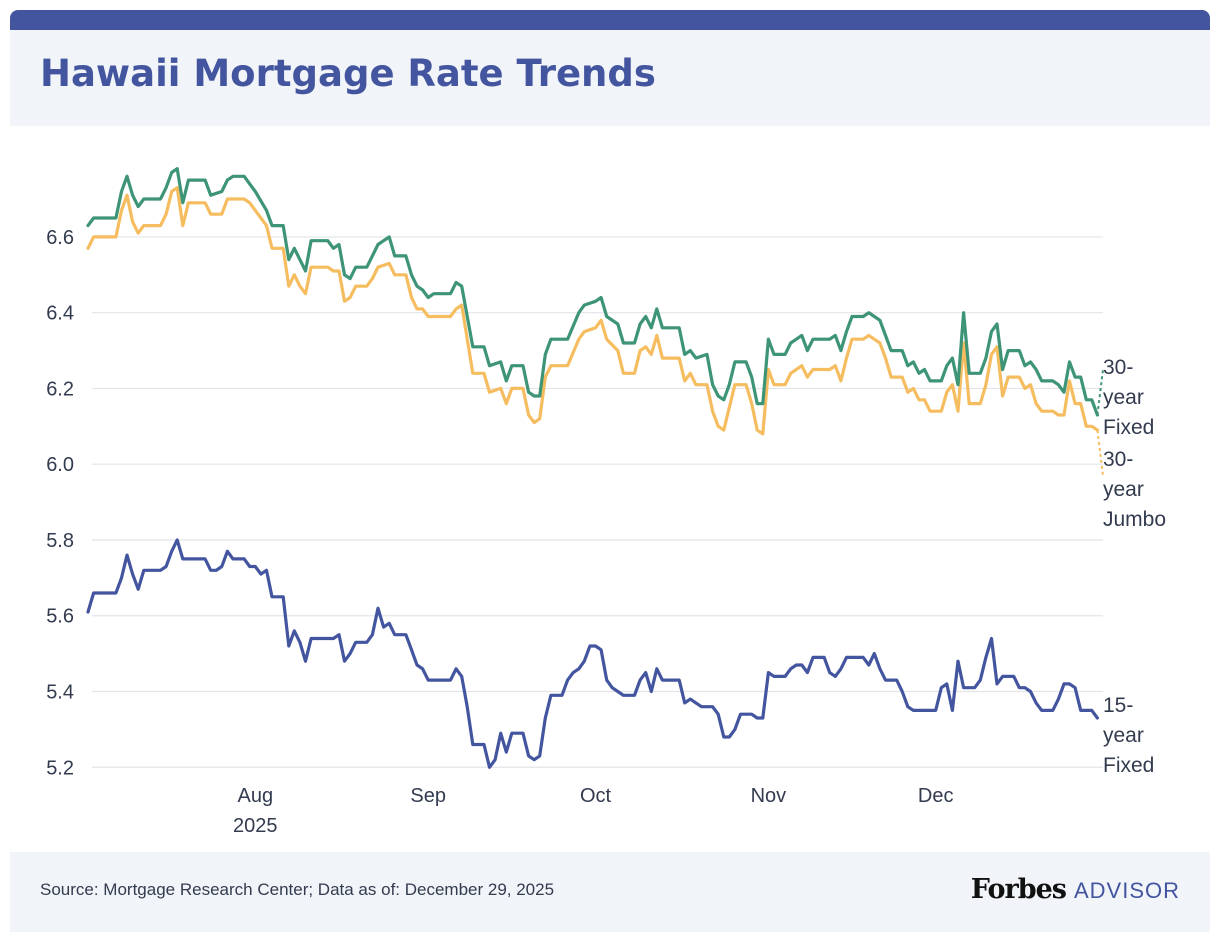  I want to click on y-tick-label: 6.0, so click(60, 465).